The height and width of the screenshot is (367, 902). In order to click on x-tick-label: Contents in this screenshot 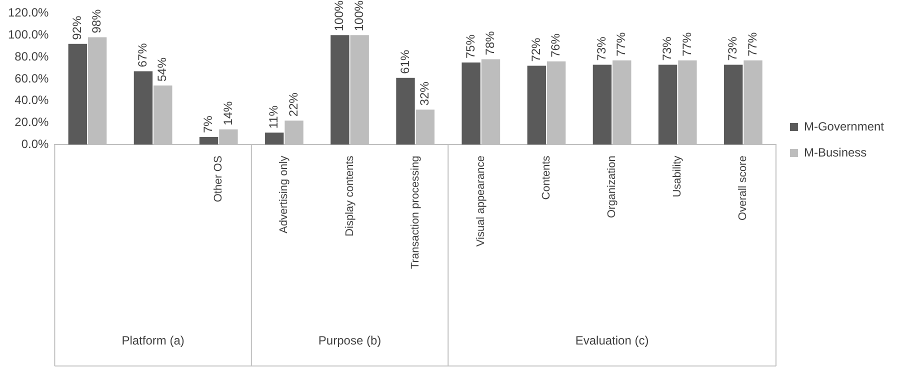, I will do `click(546, 177)`.